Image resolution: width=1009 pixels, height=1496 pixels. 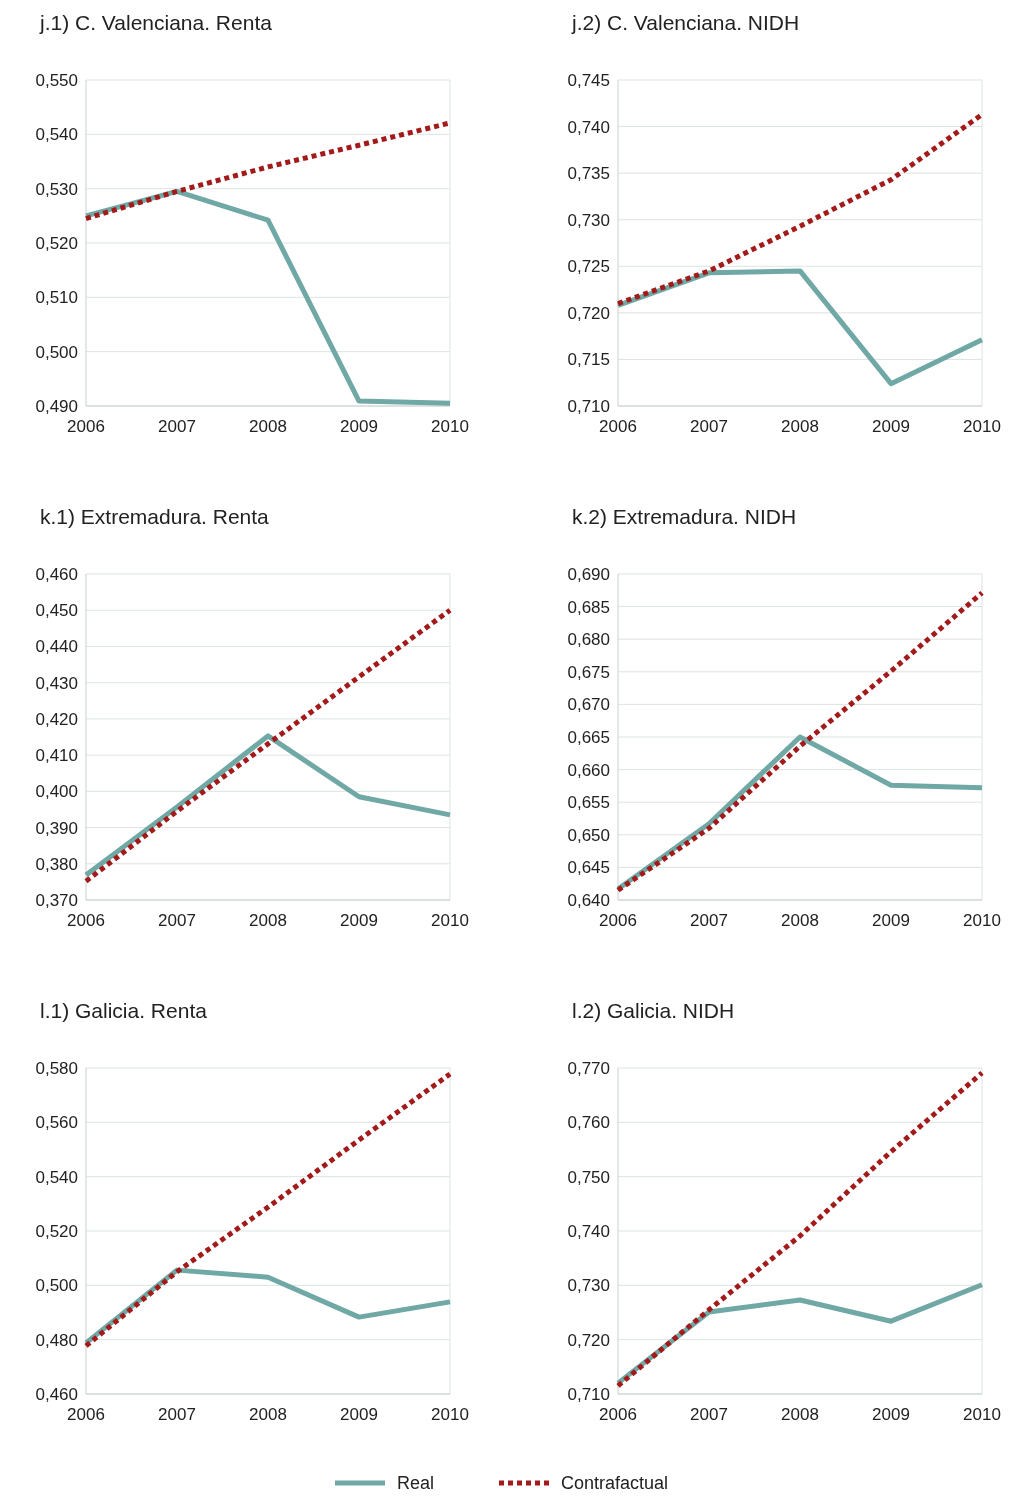 What do you see at coordinates (56, 1123) in the screenshot?
I see `y-tick-label: 0,560` at bounding box center [56, 1123].